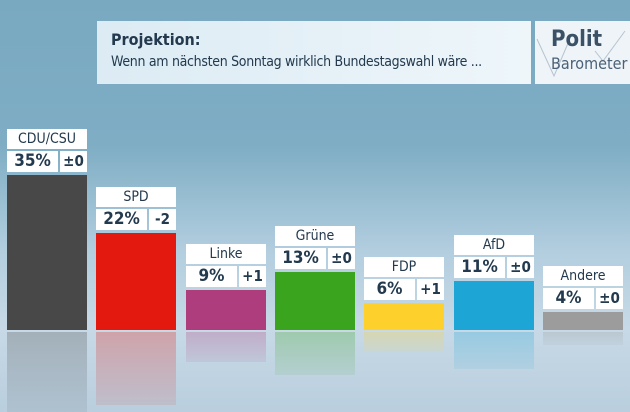 The height and width of the screenshot is (412, 630). I want to click on category-label: FDP, so click(404, 267).